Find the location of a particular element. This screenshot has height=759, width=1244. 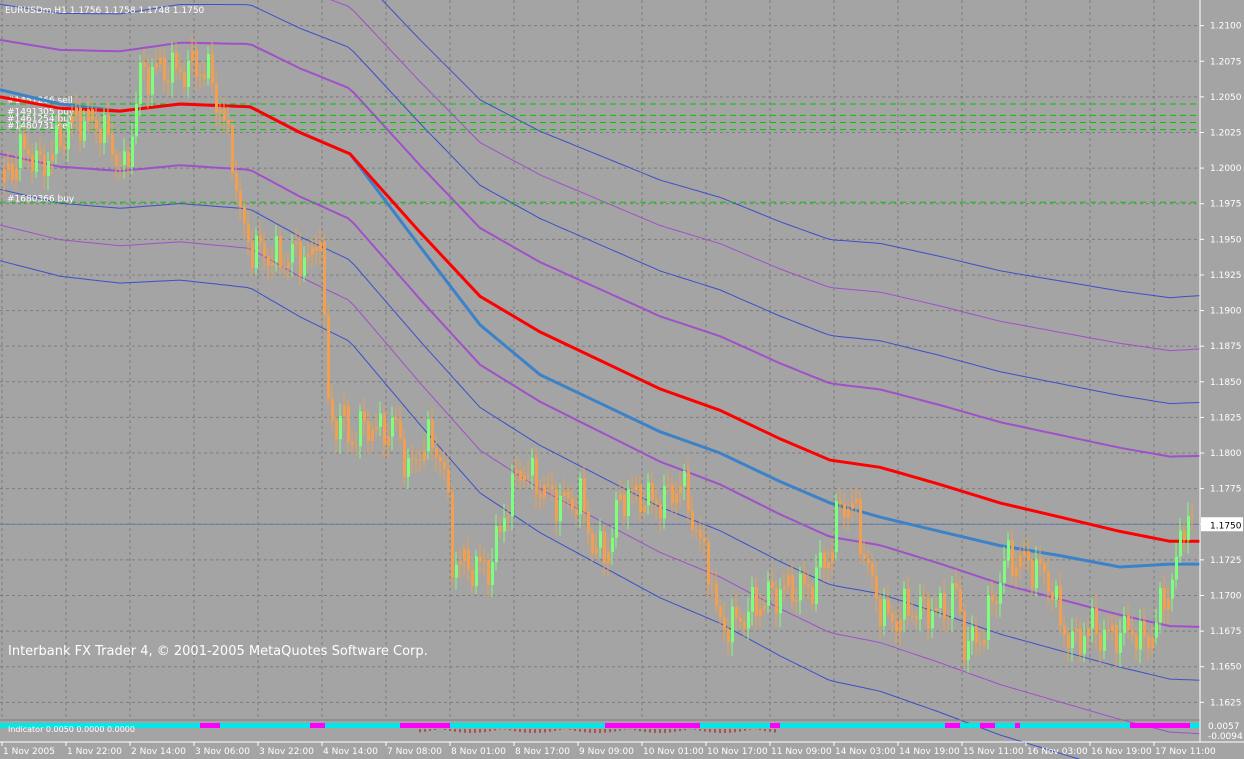

price-tick-label: 1.2100 is located at coordinates (1226, 27).